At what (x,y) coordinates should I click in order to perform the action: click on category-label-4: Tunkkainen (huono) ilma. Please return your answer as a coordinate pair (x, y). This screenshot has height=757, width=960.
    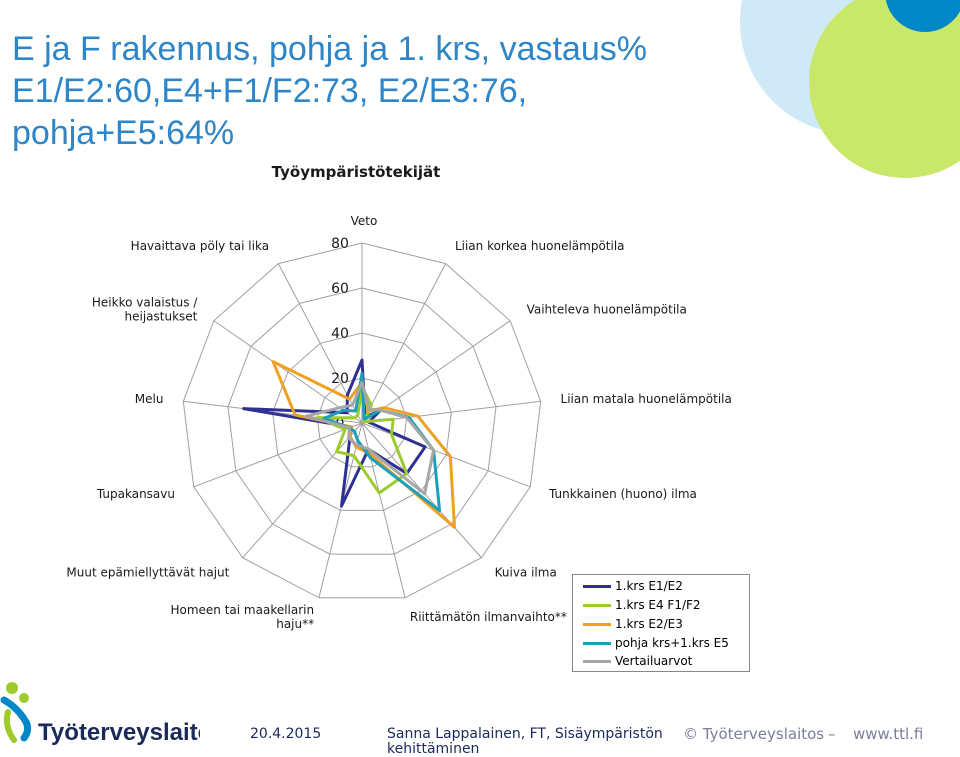
    Looking at the image, I should click on (622, 494).